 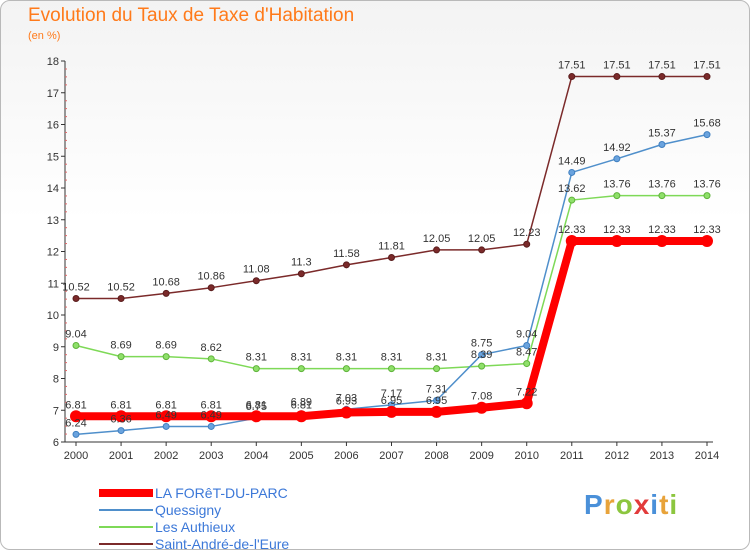 What do you see at coordinates (481, 397) in the screenshot?
I see `data-label: 7.08` at bounding box center [481, 397].